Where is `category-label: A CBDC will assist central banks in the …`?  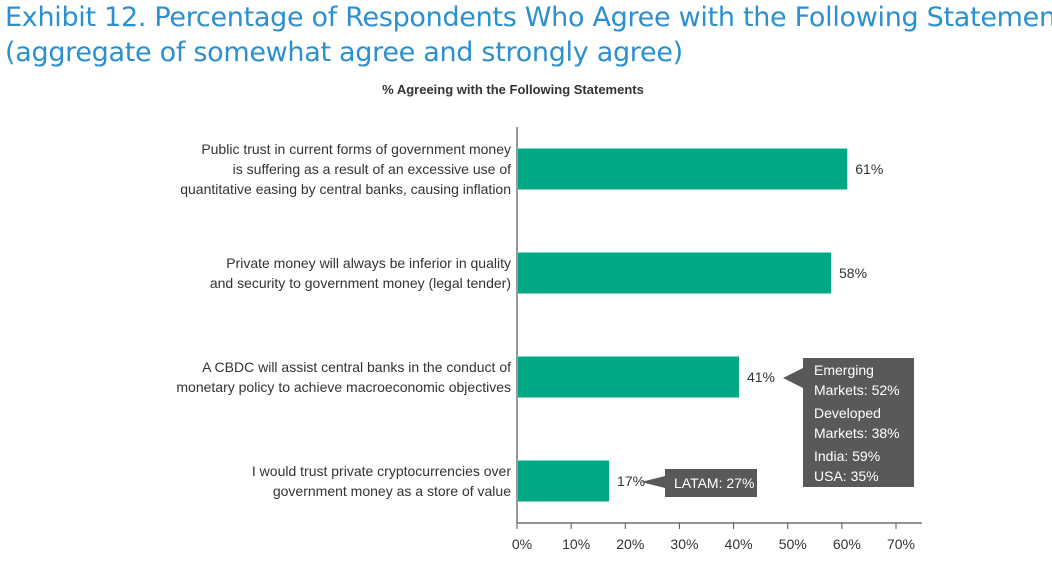
category-label: A CBDC will assist central banks in the … is located at coordinates (343, 377).